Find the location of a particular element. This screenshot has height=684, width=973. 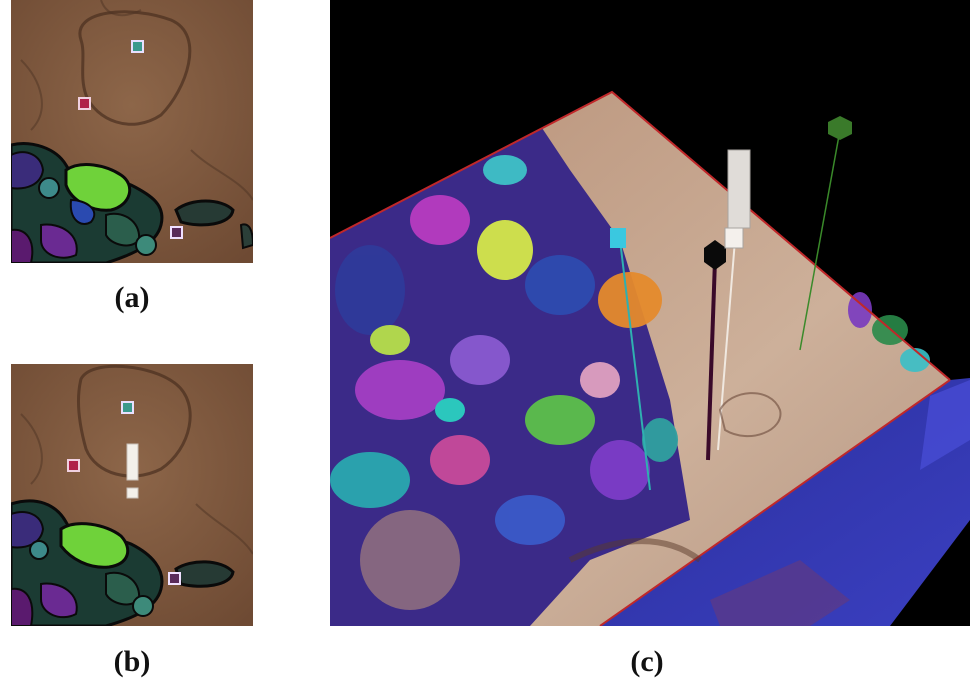

caption-b: (b) is located at coordinates (132, 661).